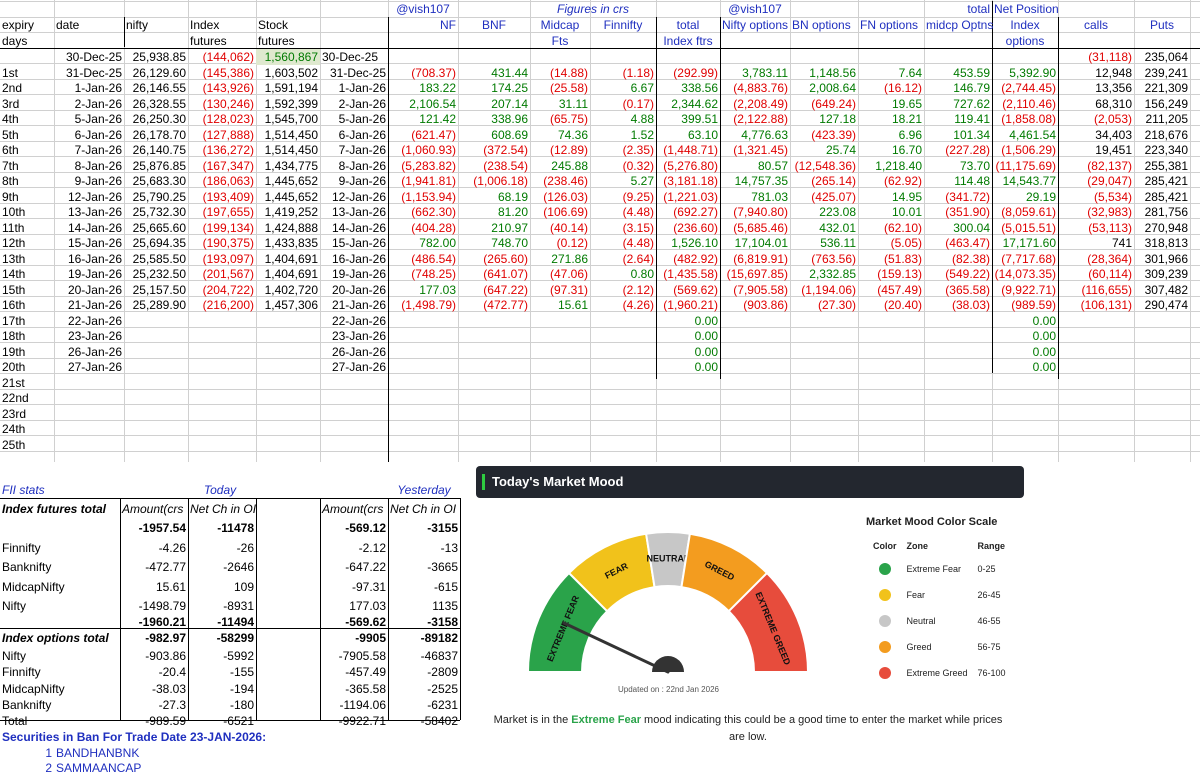  I want to click on row-date2: 13-Jan-26, so click(358, 212).